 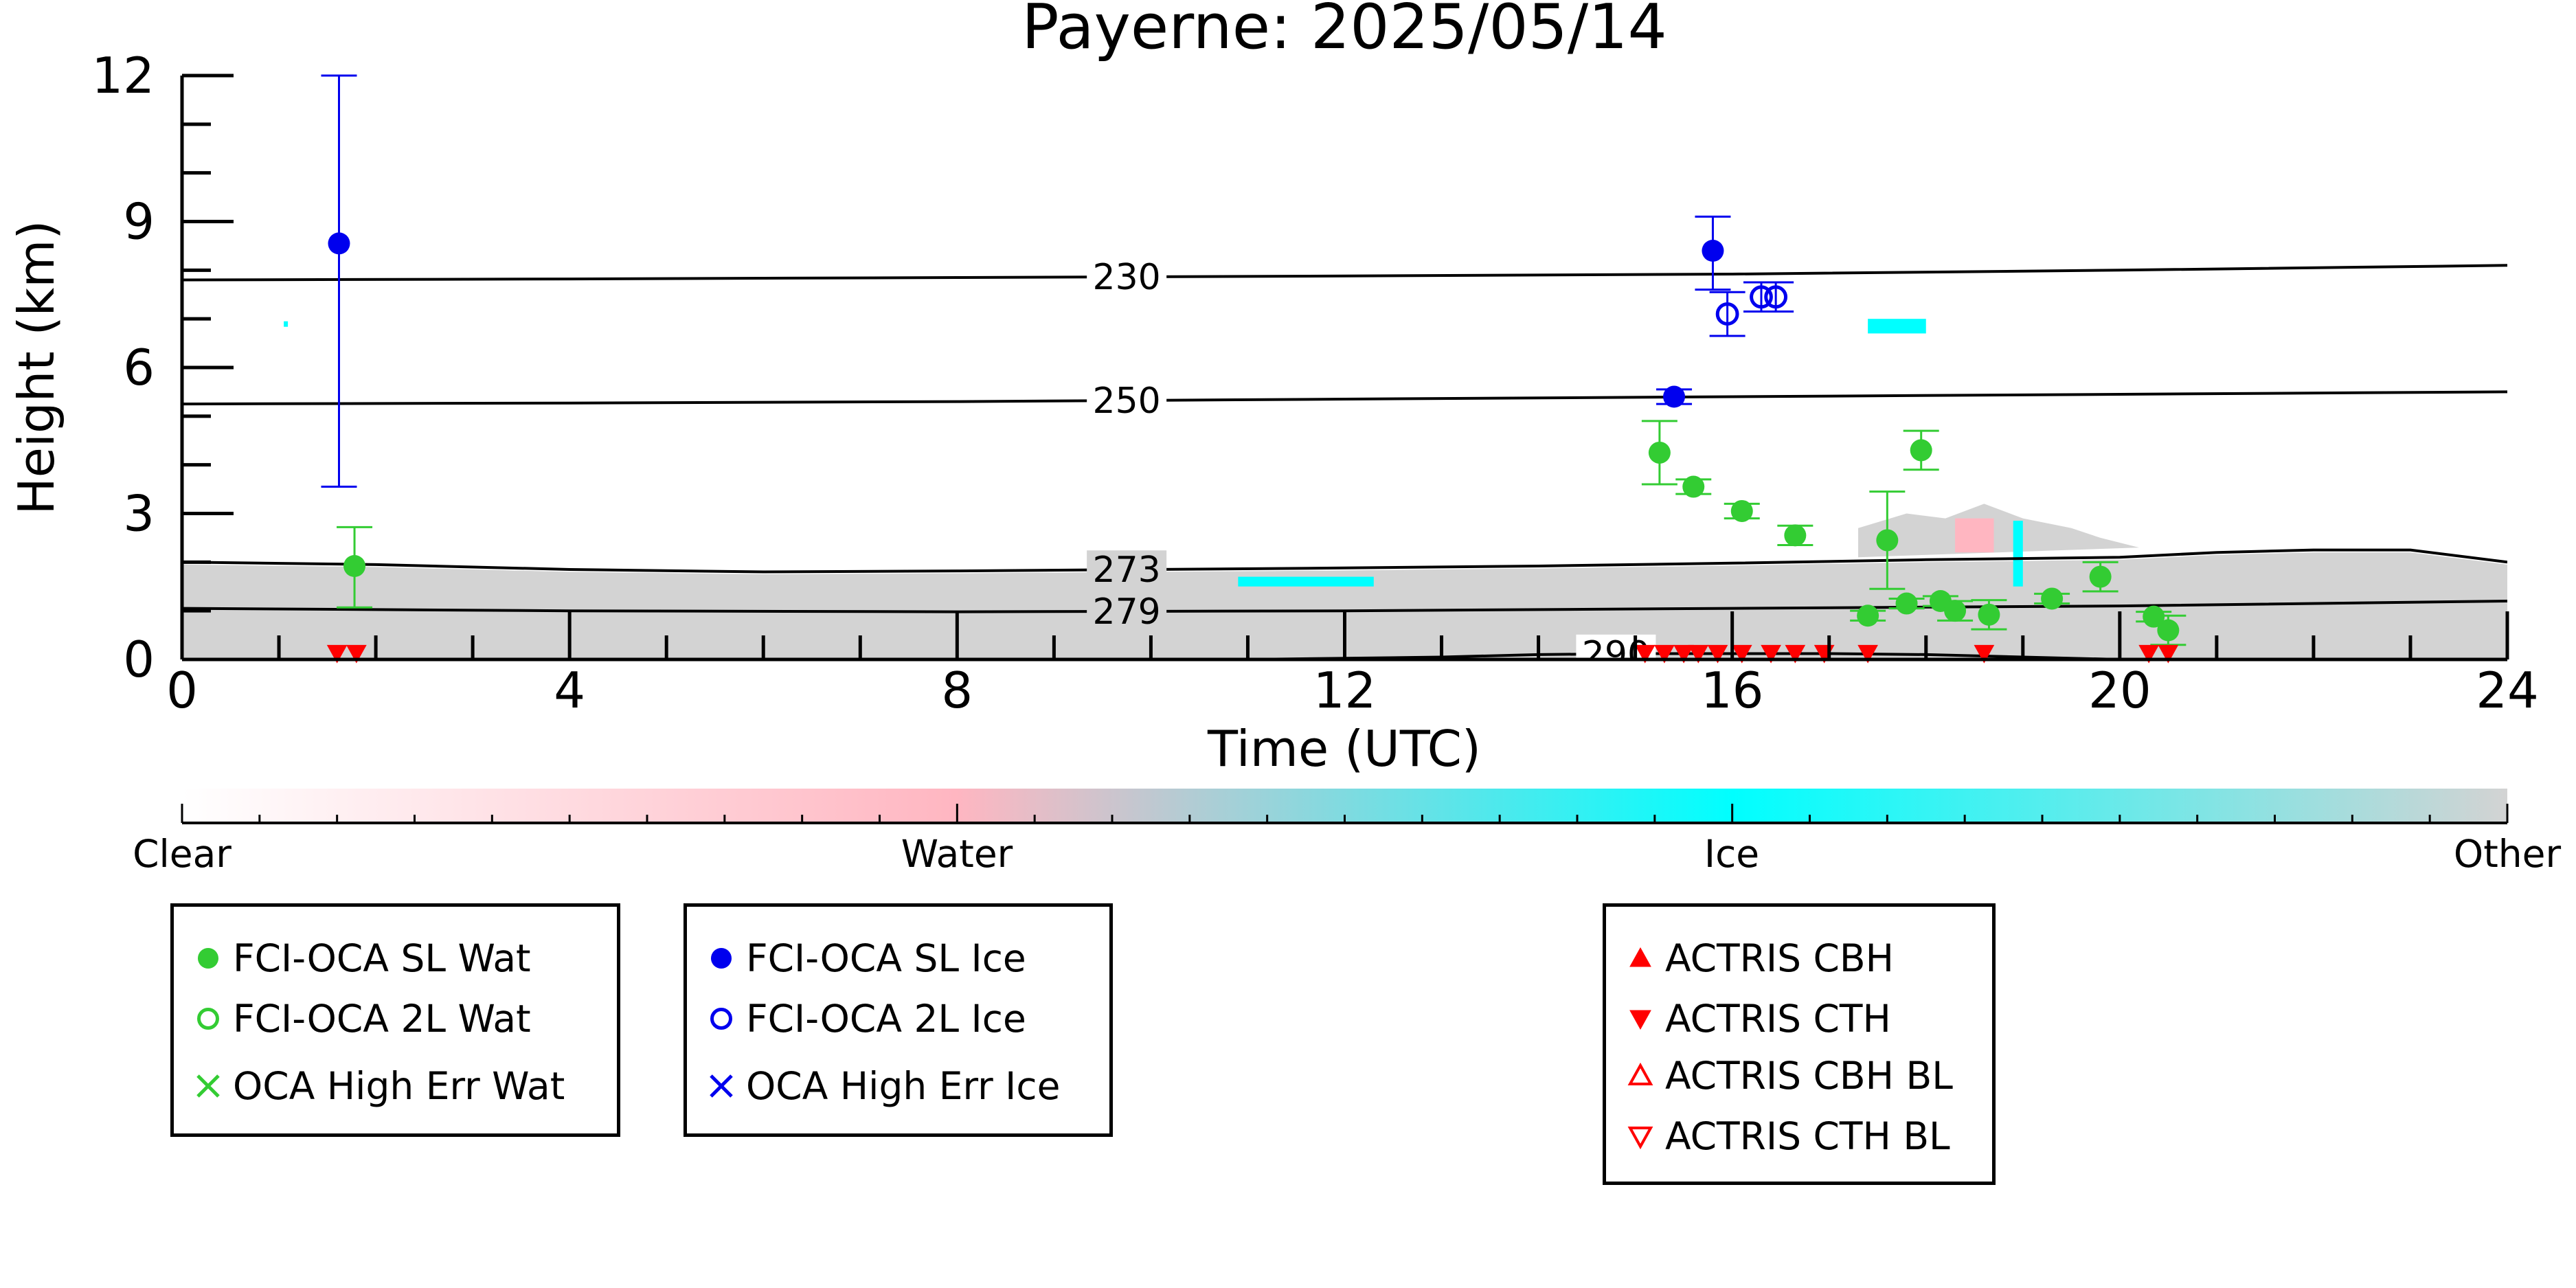 I want to click on isotherm-label: 230, so click(x=1127, y=277).